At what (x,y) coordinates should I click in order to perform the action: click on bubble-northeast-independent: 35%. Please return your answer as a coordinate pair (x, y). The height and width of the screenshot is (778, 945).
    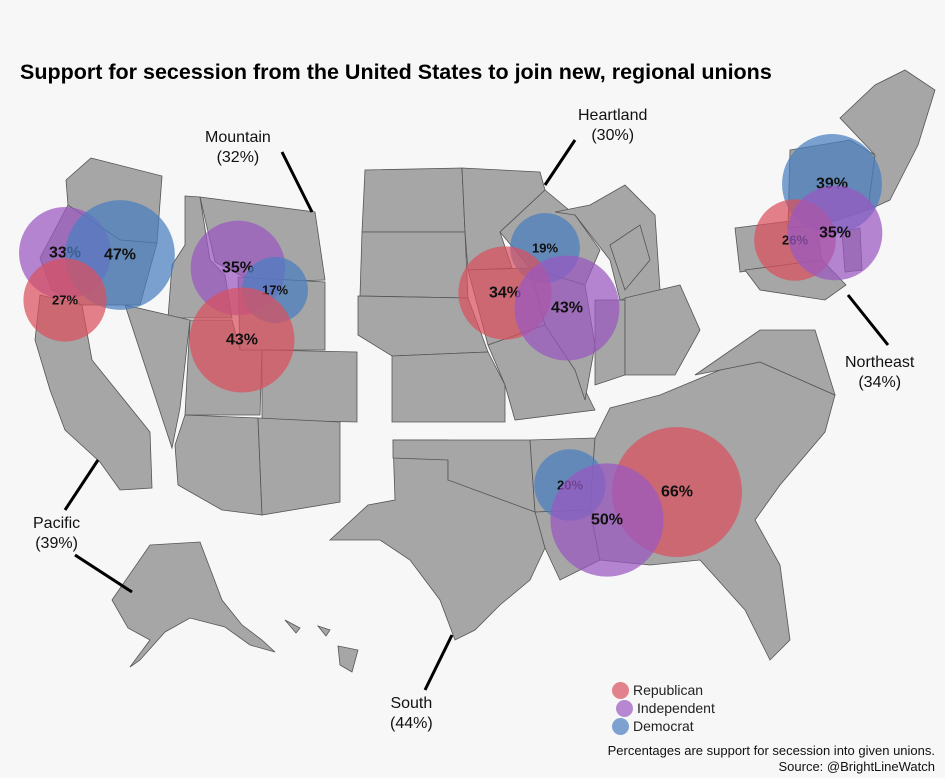
    Looking at the image, I should click on (835, 233).